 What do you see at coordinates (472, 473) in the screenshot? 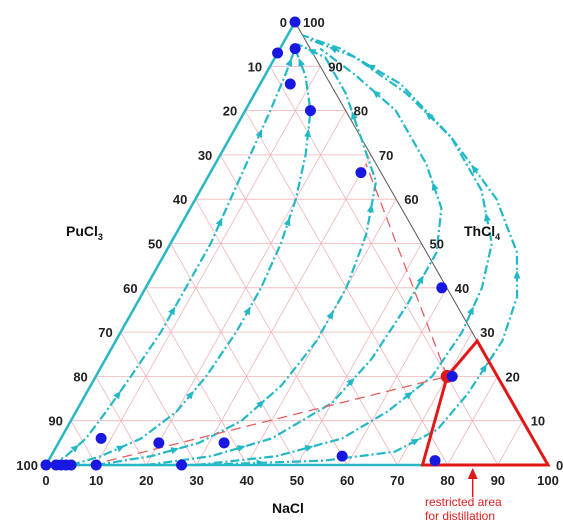
I see `restricted-area-arrowhead` at bounding box center [472, 473].